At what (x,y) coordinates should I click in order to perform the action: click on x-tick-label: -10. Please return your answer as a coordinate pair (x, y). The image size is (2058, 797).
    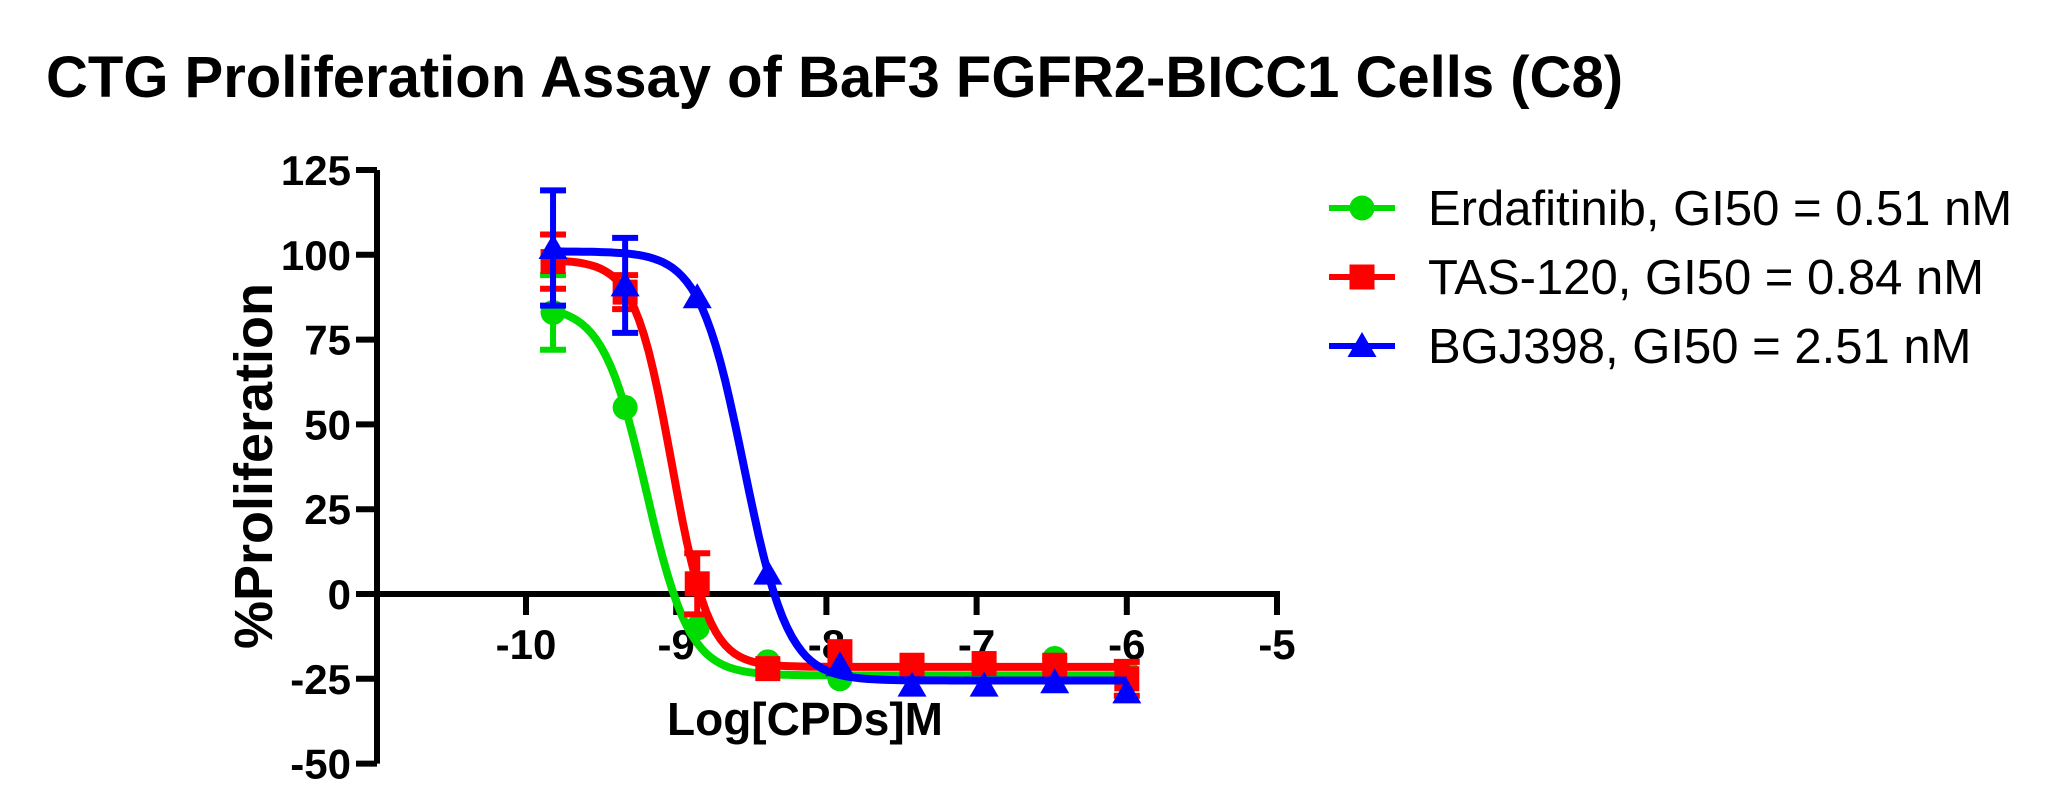
    Looking at the image, I should click on (526, 644).